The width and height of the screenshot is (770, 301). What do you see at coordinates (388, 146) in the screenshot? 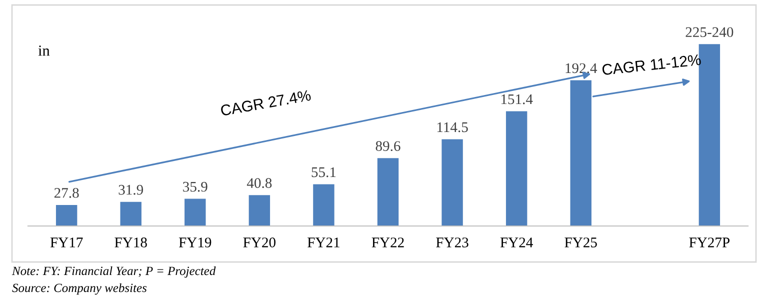
I see `data-label: 89.6` at bounding box center [388, 146].